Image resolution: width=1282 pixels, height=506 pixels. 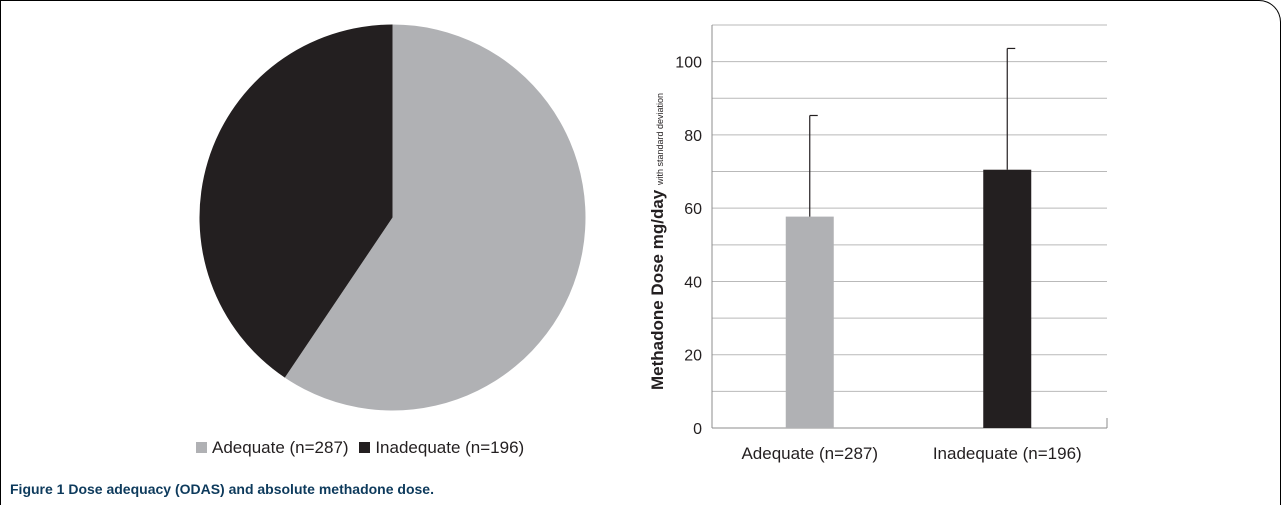 What do you see at coordinates (1007, 453) in the screenshot?
I see `x-category-label: Inadequate (n=196)` at bounding box center [1007, 453].